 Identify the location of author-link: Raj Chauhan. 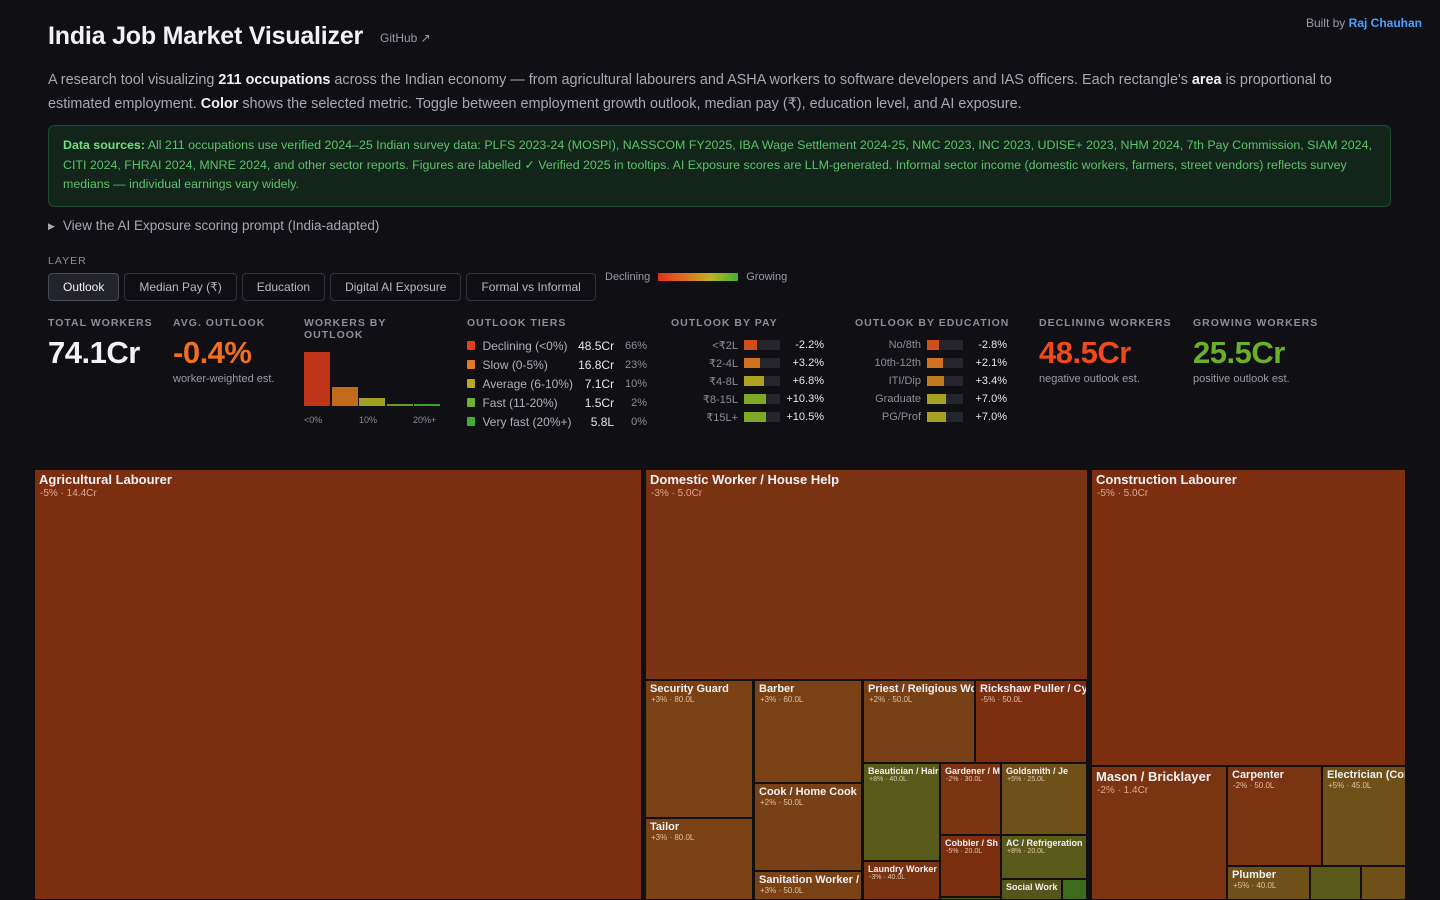
(1385, 23).